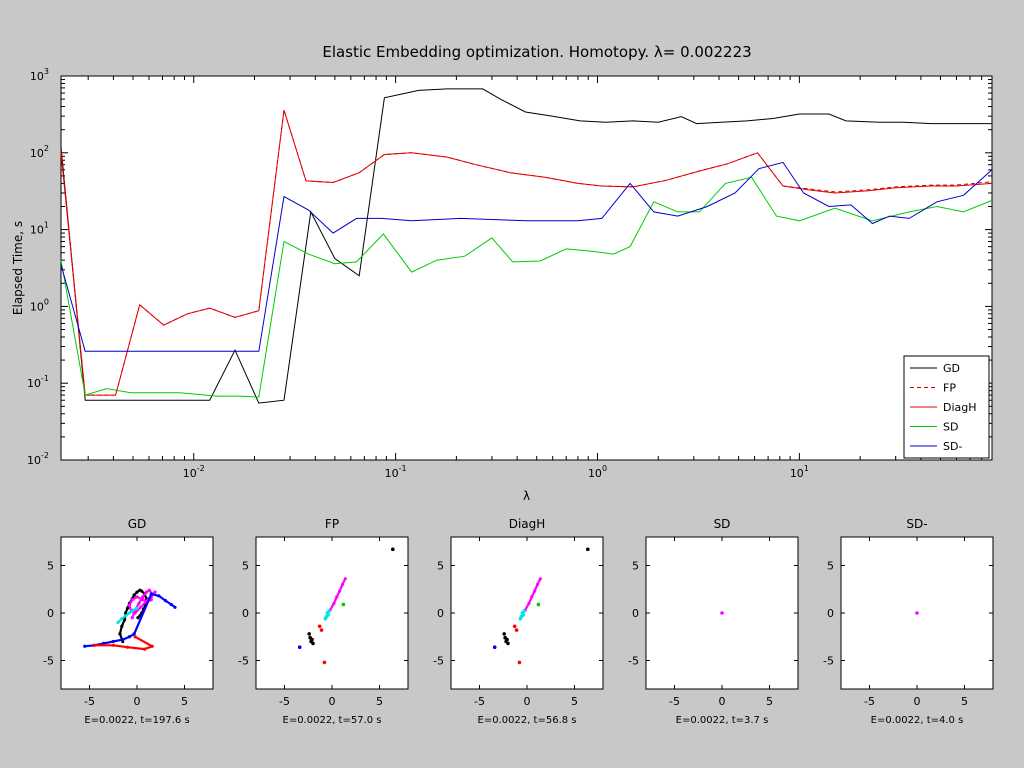 The height and width of the screenshot is (768, 1024). Describe the element at coordinates (713, 621) in the screenshot. I see `subplot-sd: SD E=0.0022, t=3.7 s -5 0 5 5 0 -5` at that location.